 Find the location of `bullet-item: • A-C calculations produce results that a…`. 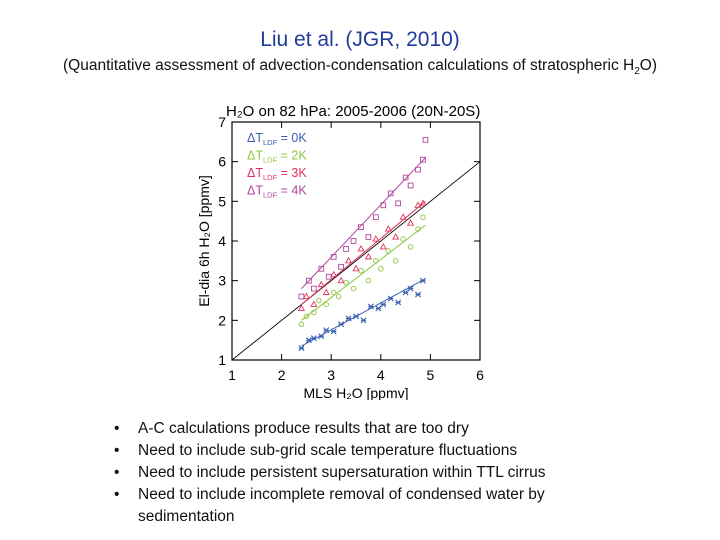

bullet-item: • A-C calculations produce results that a… is located at coordinates (372, 429).